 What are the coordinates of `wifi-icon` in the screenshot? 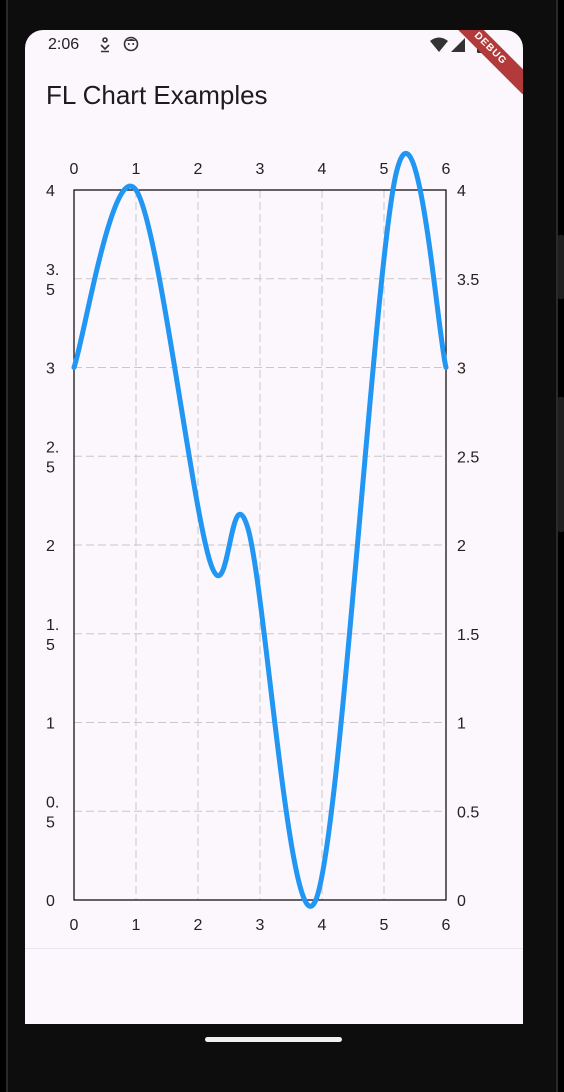 It's located at (439, 44).